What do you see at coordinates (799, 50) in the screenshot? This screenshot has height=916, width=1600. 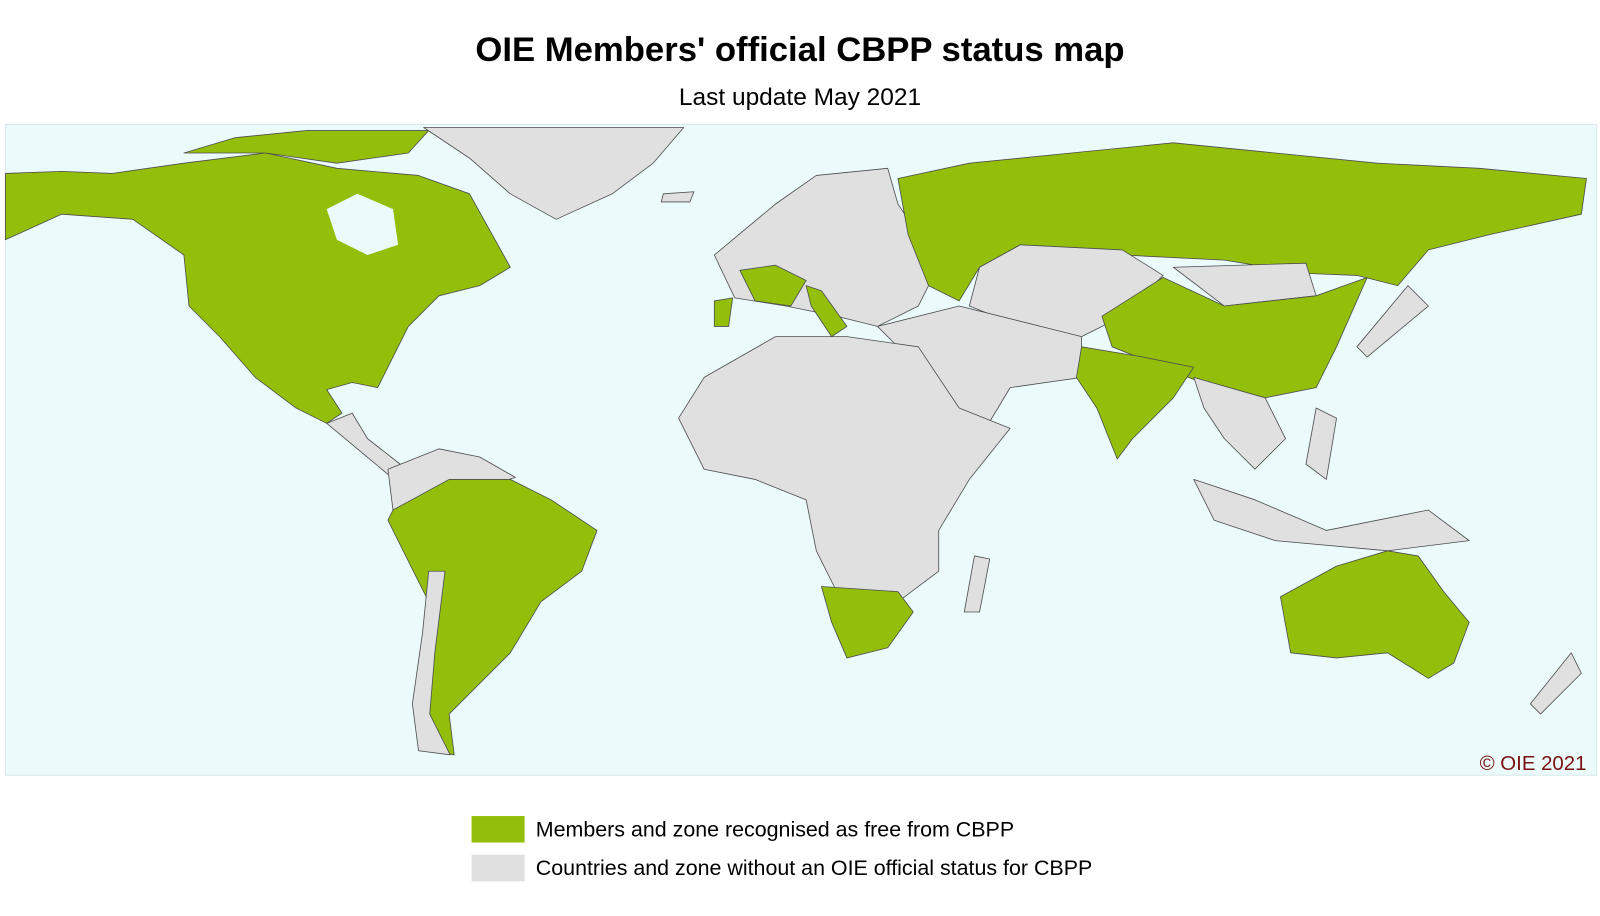 I see `map-title: OIE Members' official CBPP status map` at bounding box center [799, 50].